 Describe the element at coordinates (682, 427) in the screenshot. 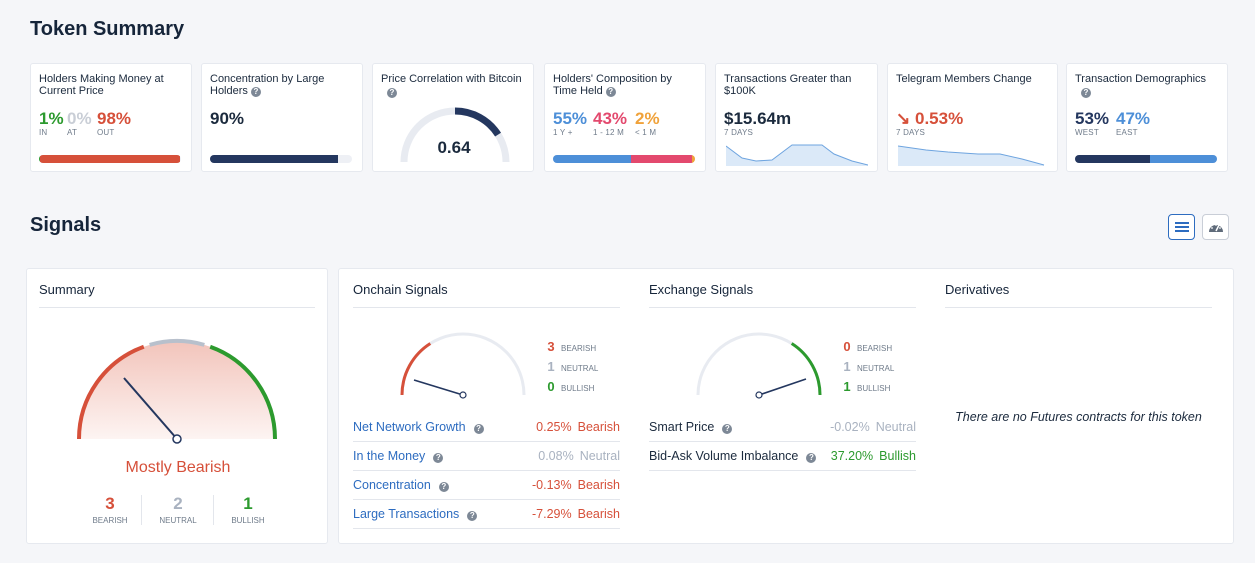

I see `signal-name: Smart Price` at that location.